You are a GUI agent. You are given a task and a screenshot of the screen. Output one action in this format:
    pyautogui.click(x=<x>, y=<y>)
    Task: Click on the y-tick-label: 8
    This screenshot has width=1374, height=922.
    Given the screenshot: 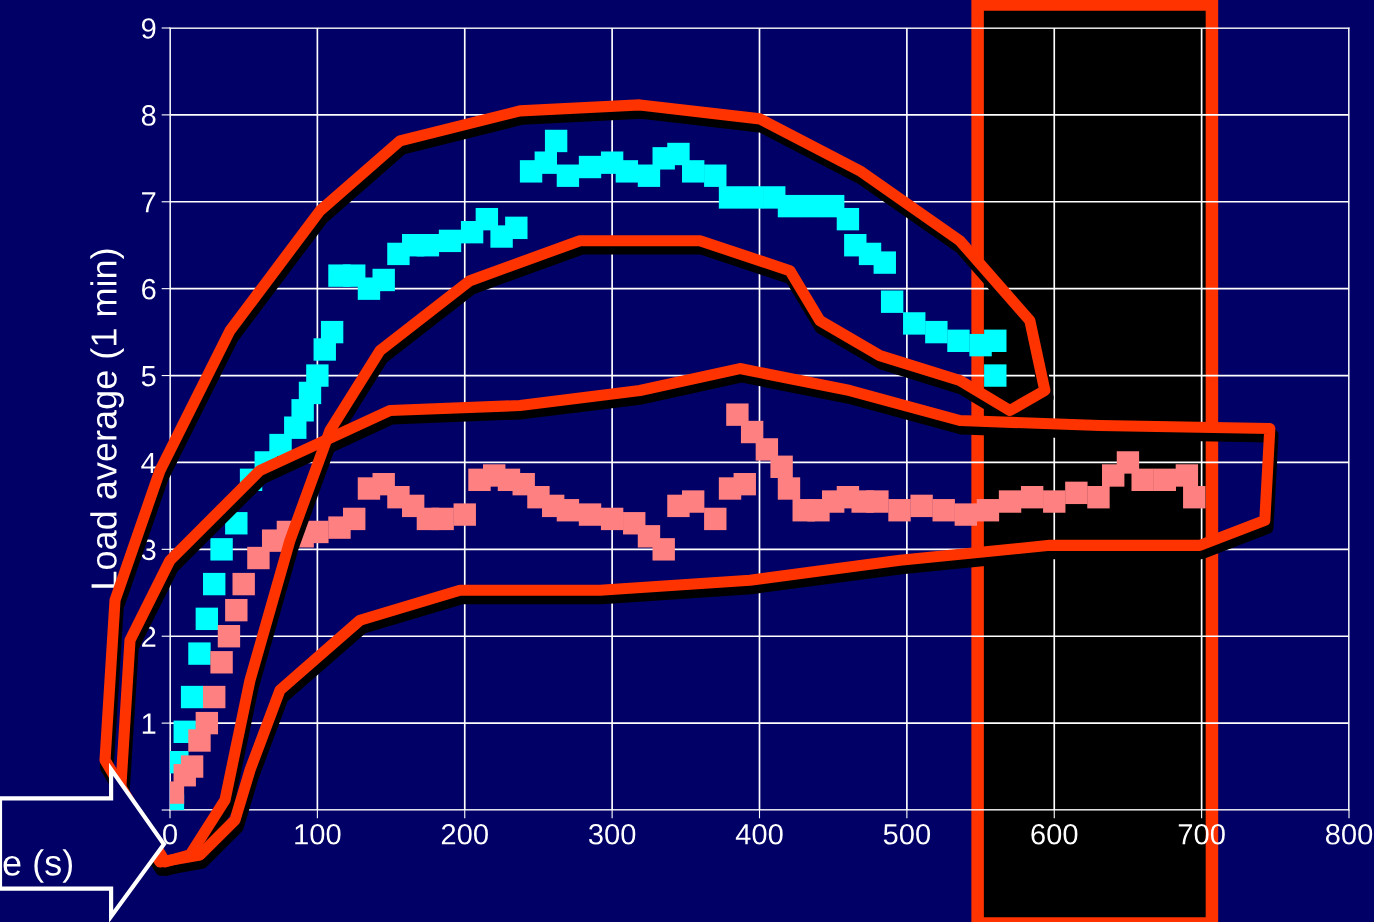 What is the action you would take?
    pyautogui.click(x=148, y=115)
    